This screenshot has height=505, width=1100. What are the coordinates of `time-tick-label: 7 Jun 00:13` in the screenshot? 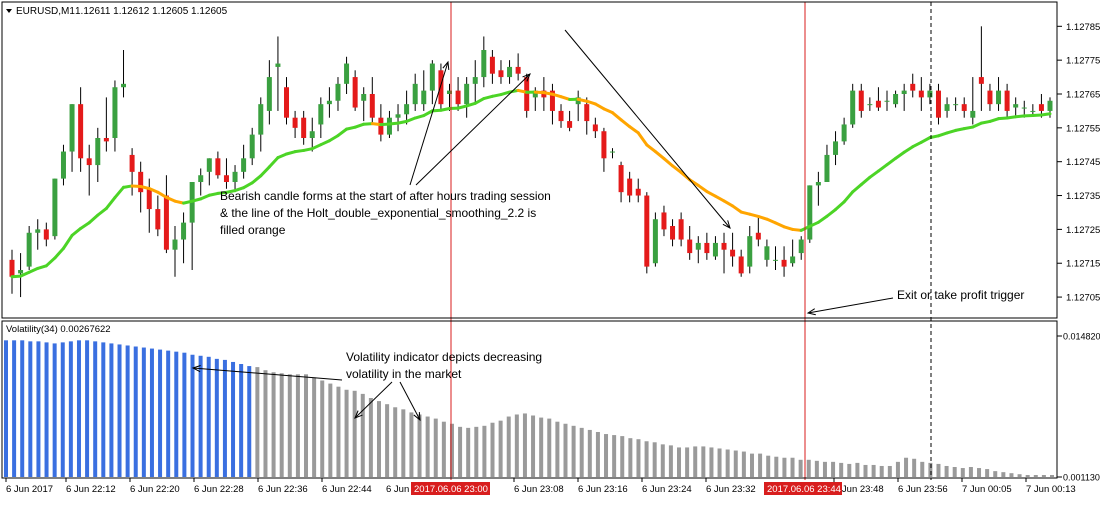 It's located at (1051, 489).